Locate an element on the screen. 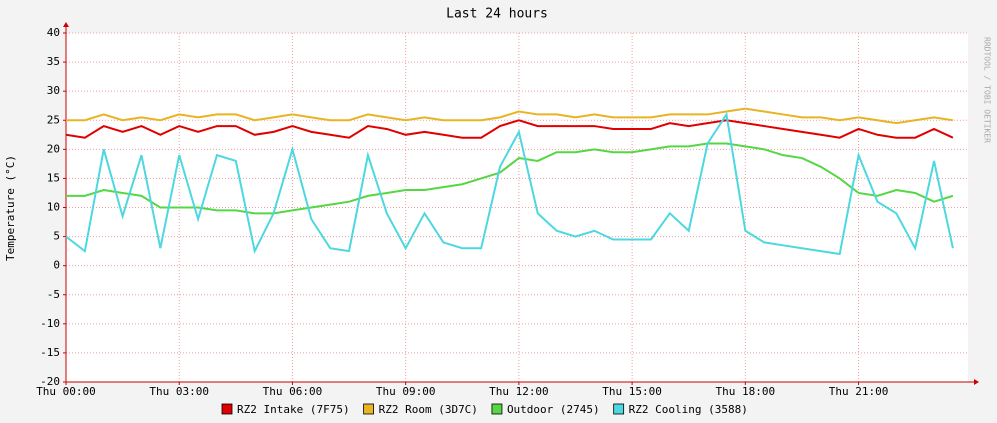  y-tick-label: 35 is located at coordinates (53, 61).